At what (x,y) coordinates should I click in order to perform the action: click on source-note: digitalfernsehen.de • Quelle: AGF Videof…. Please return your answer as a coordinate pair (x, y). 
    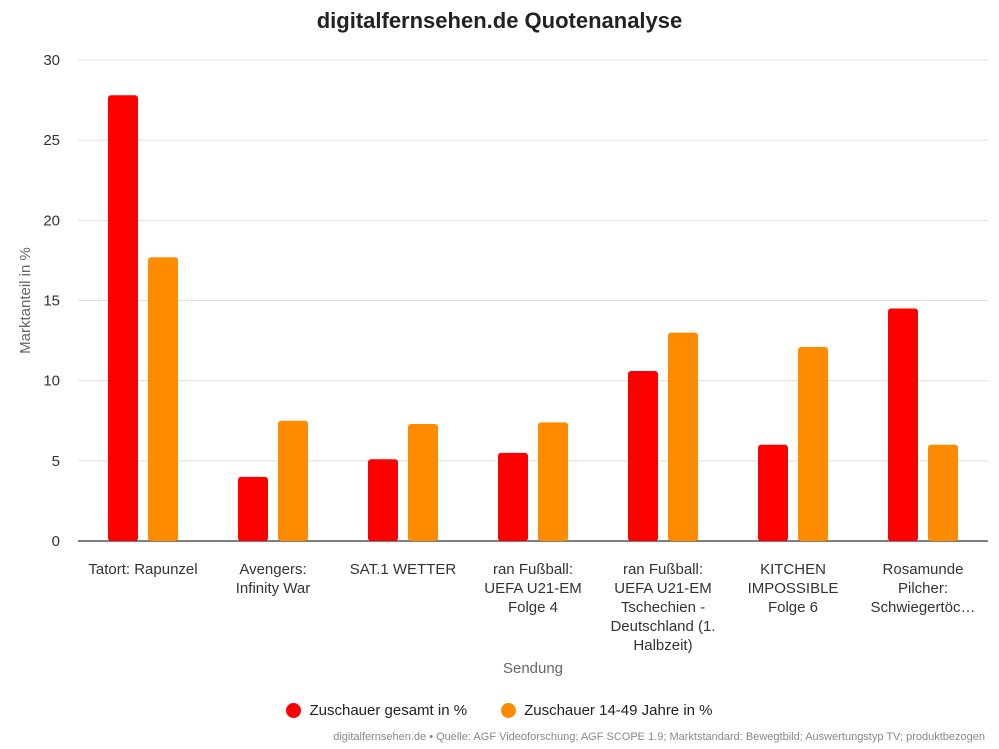
    Looking at the image, I should click on (659, 737).